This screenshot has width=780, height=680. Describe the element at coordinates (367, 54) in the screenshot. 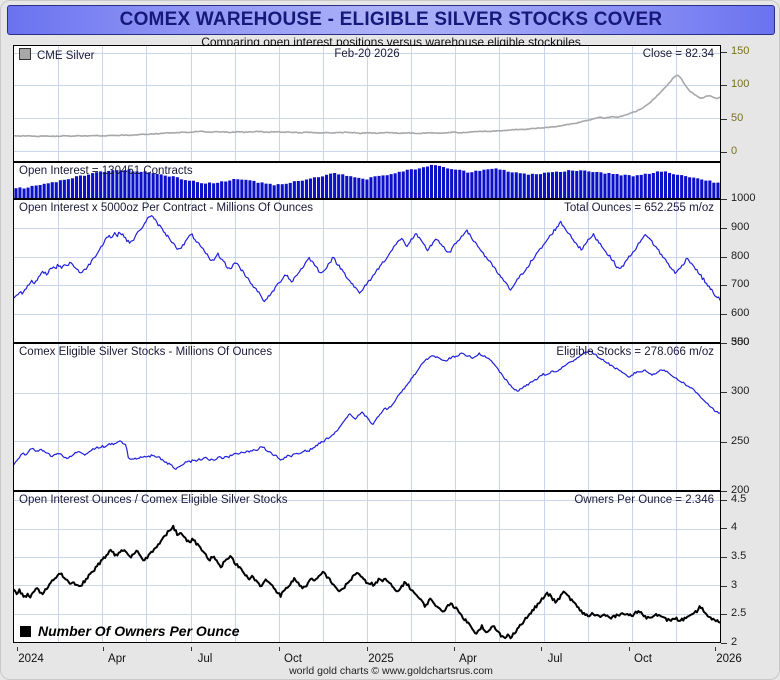

I see `price-date-label: Feb-20 2026` at that location.